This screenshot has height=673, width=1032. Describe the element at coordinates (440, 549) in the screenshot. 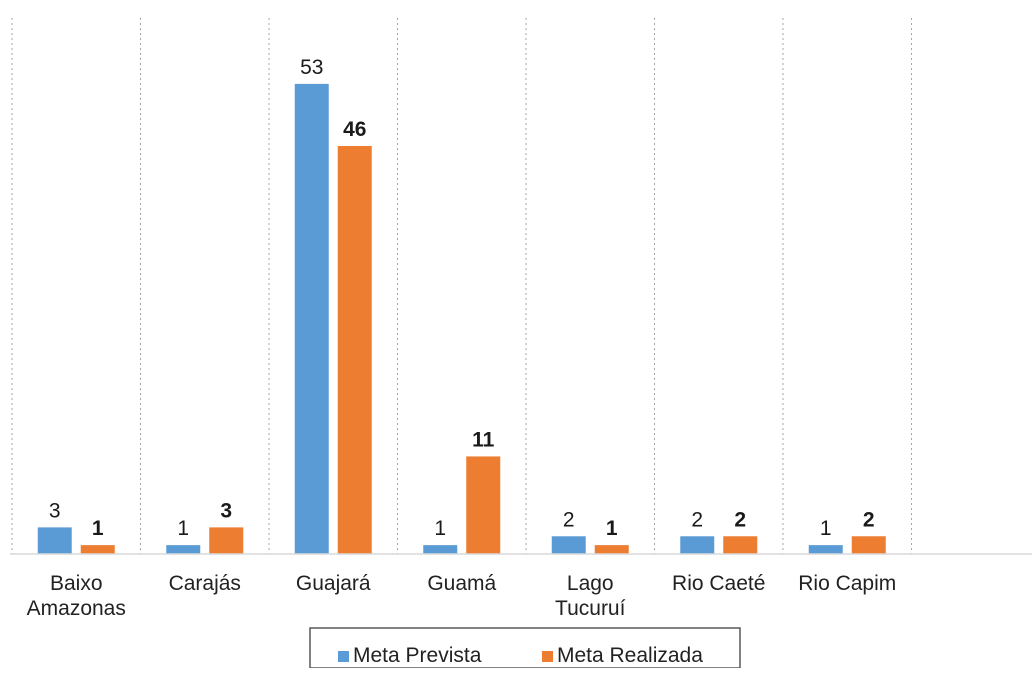

I see `bar-meta-prevista-guama` at that location.